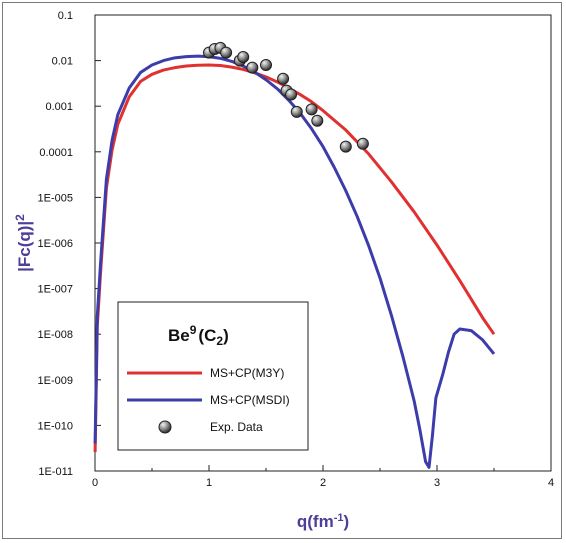  I want to click on legend-title: Be9 (C2), so click(198, 335).